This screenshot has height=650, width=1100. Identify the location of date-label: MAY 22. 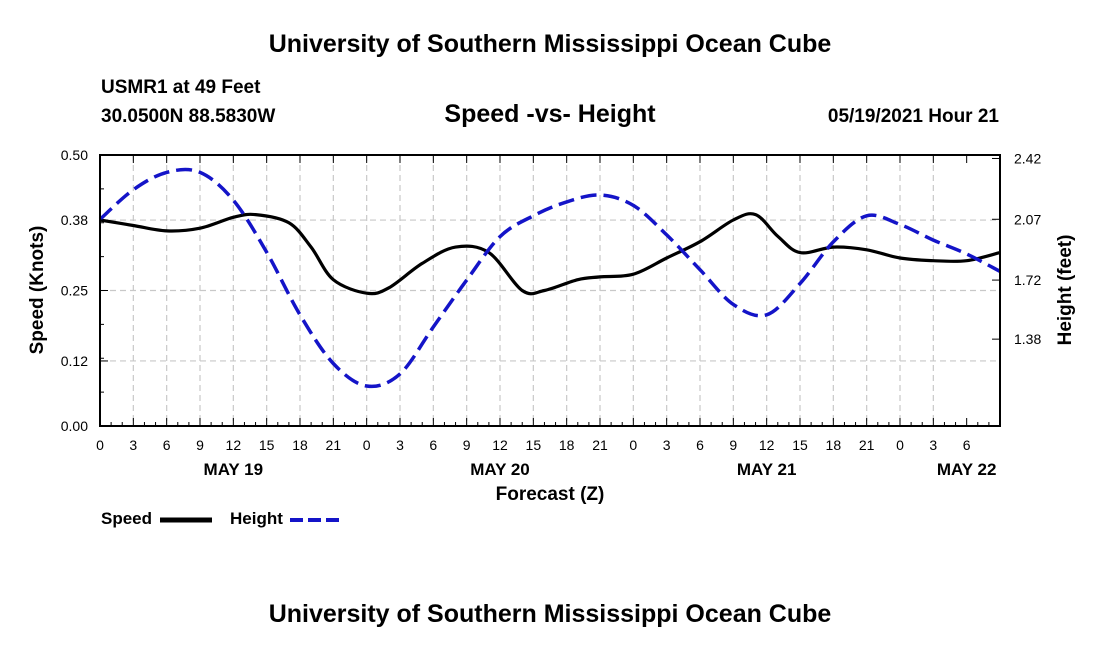
(967, 469).